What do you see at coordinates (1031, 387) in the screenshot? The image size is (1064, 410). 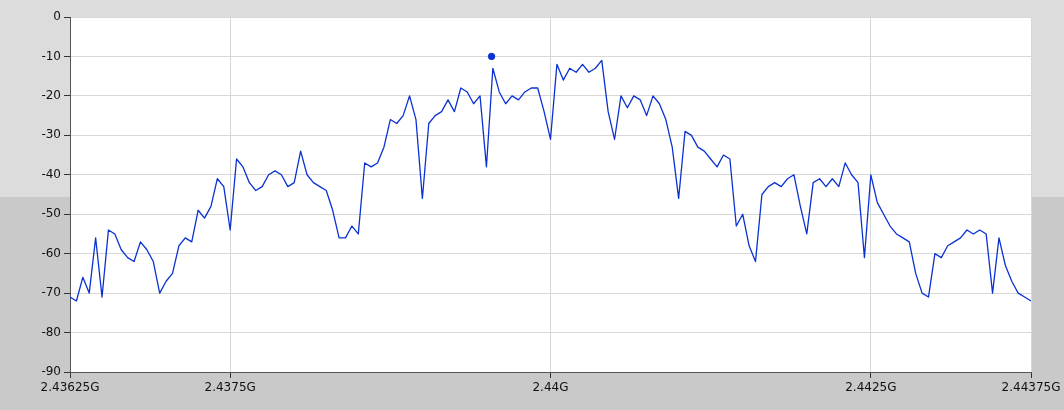 I see `x-tick-label: 2.44375G` at bounding box center [1031, 387].